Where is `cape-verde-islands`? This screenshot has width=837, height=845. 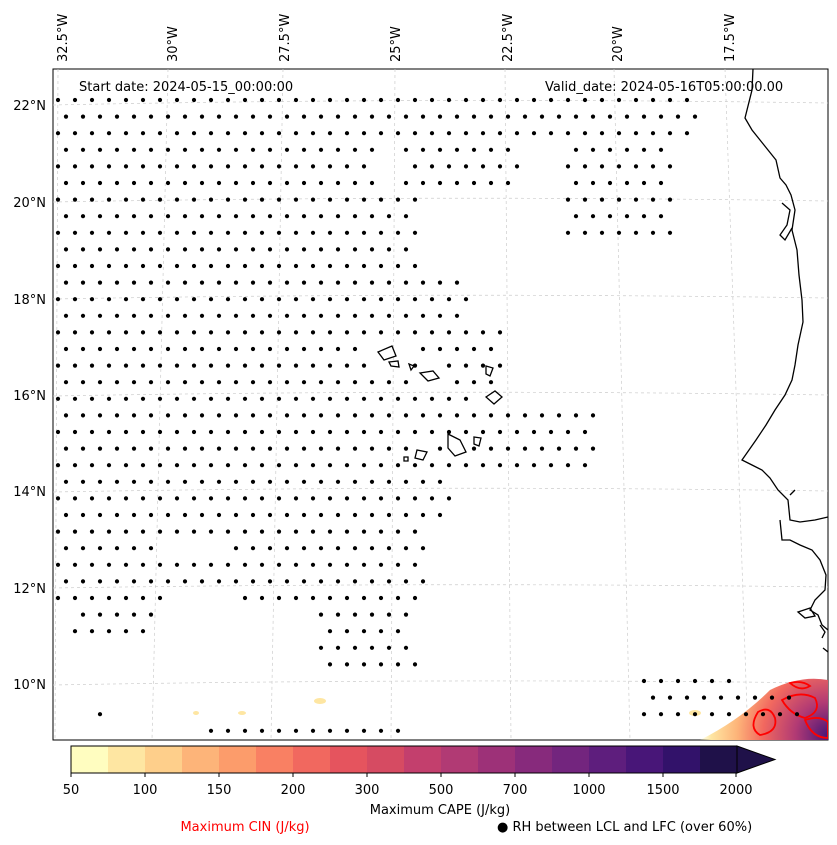
cape-verde-islands is located at coordinates (439, 403).